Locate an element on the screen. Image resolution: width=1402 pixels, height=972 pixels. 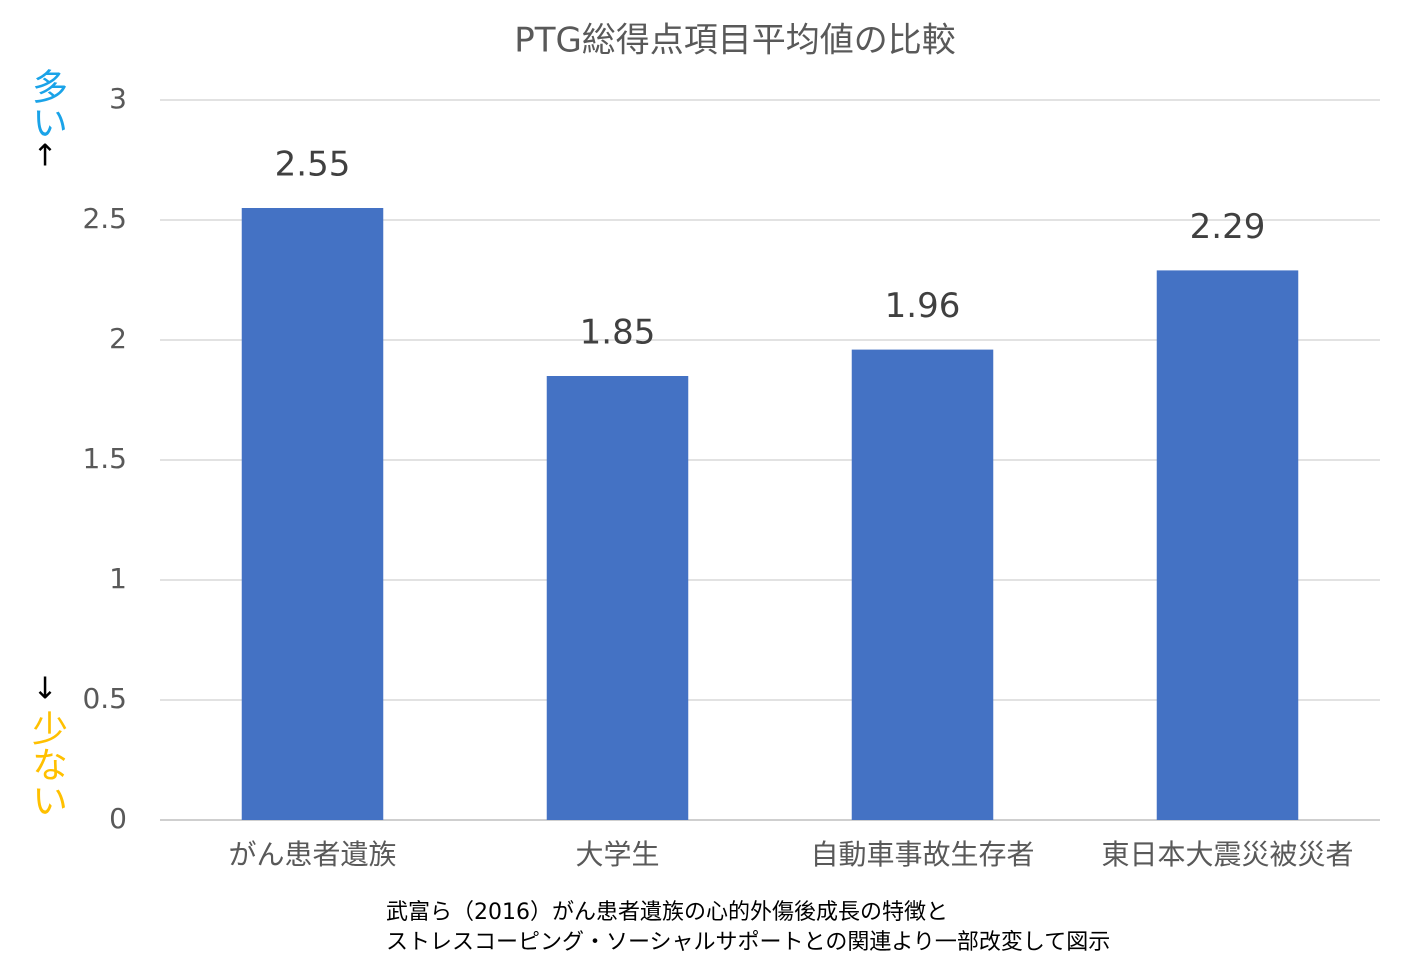
x-tick-label: 東日本大震災被災者 is located at coordinates (1227, 854).